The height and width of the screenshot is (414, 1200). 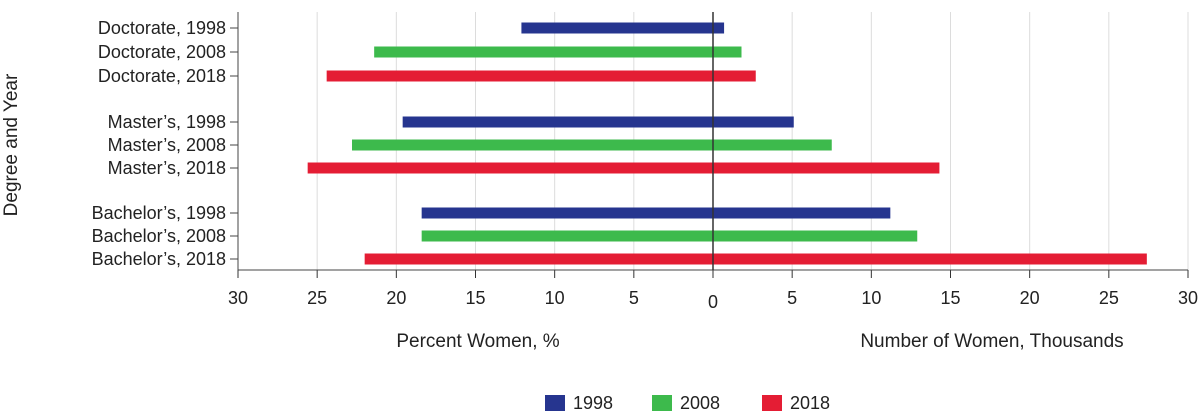 I want to click on tick-labels: 30 25 20 15 10 5 0 5 10 15 20 25 30, so click(x=713, y=300).